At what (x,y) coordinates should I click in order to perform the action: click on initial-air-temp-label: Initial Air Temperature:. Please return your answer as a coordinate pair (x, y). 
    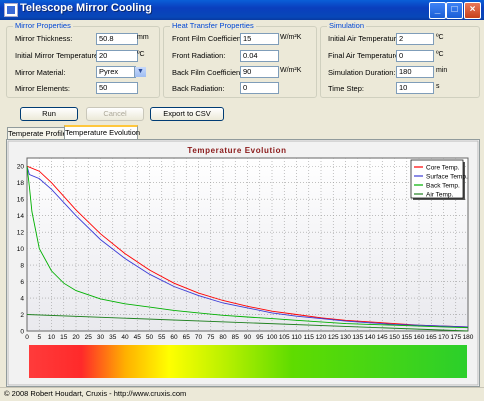
    Looking at the image, I should click on (365, 38).